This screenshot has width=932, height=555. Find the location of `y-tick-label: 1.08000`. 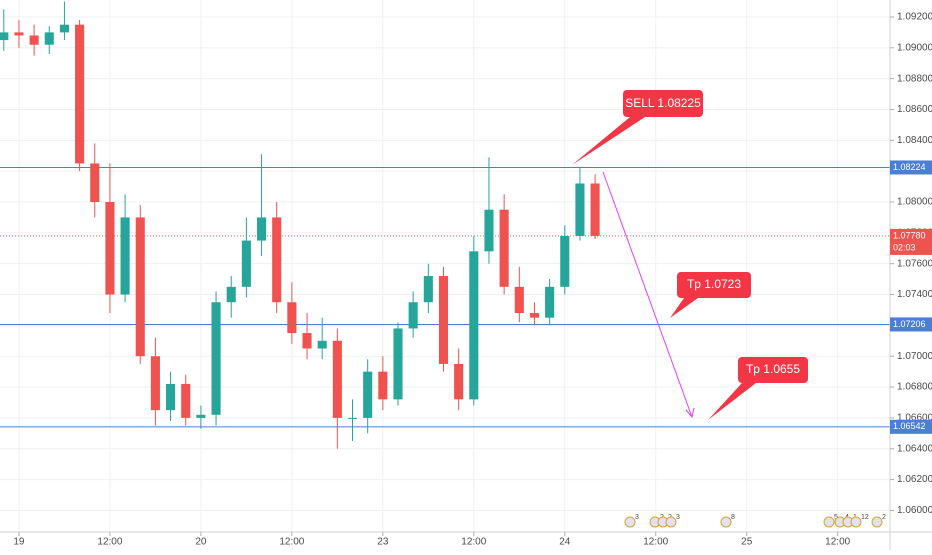

y-tick-label: 1.08000 is located at coordinates (914, 202).